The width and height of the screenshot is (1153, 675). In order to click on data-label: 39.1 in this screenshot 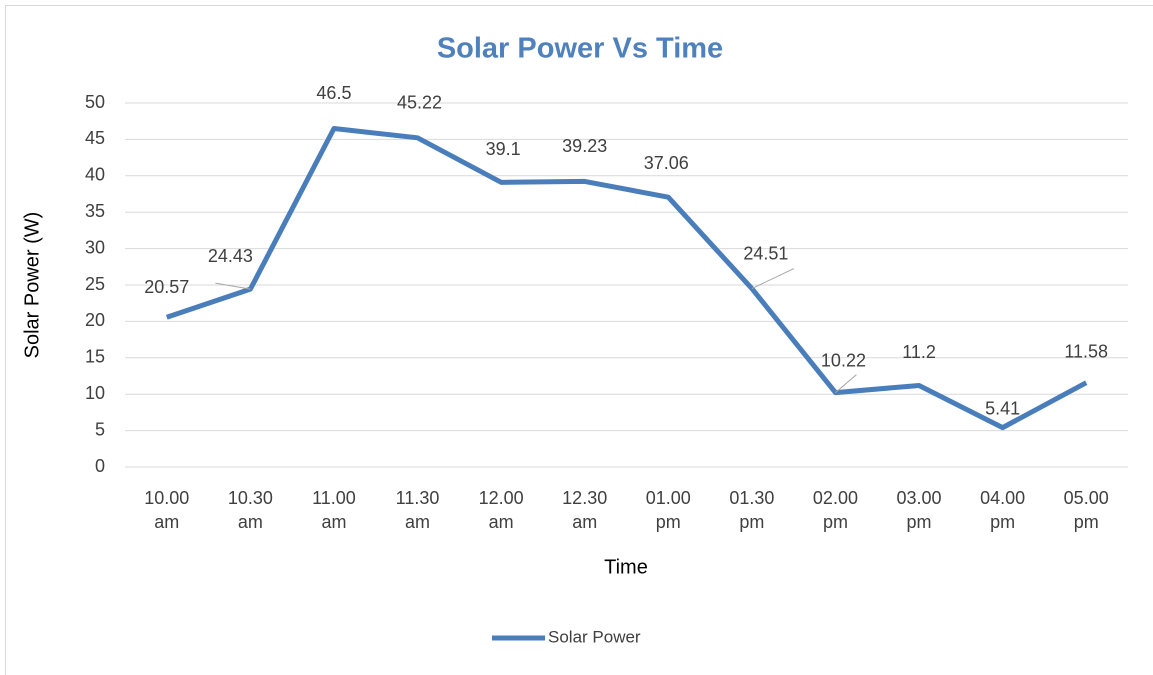, I will do `click(503, 149)`.